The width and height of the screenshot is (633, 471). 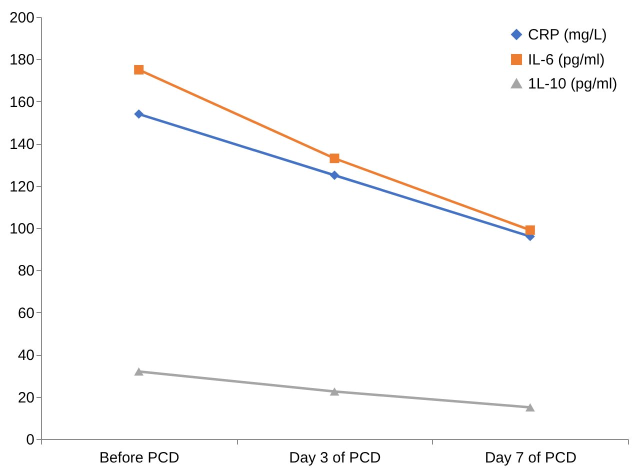 I want to click on y-tick-label: 20, so click(x=26, y=397).